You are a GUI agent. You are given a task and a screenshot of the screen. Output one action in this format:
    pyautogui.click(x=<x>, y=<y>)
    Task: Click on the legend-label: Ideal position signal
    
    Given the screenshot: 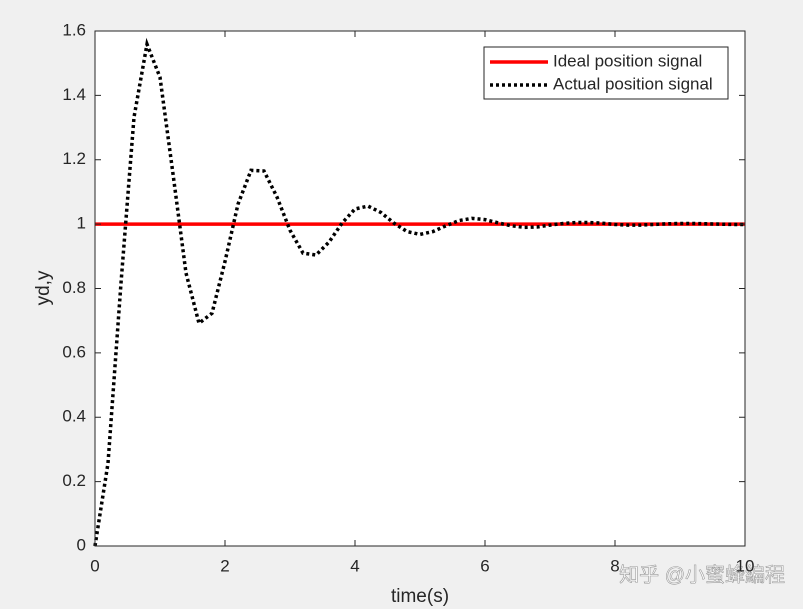 What is the action you would take?
    pyautogui.click(x=627, y=60)
    